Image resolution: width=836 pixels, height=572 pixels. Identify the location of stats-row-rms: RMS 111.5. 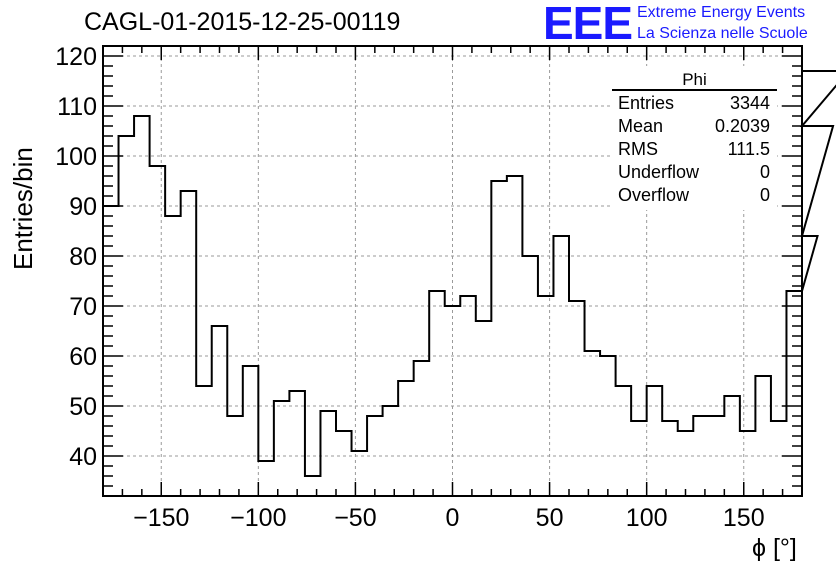
(694, 150).